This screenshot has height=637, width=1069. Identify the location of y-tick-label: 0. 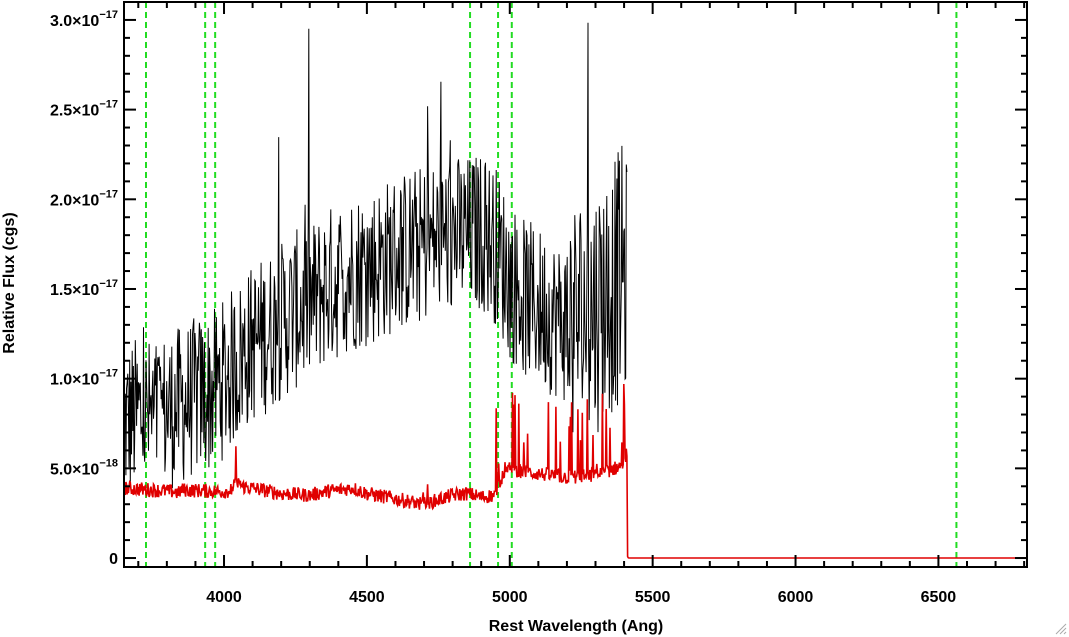
(113, 559).